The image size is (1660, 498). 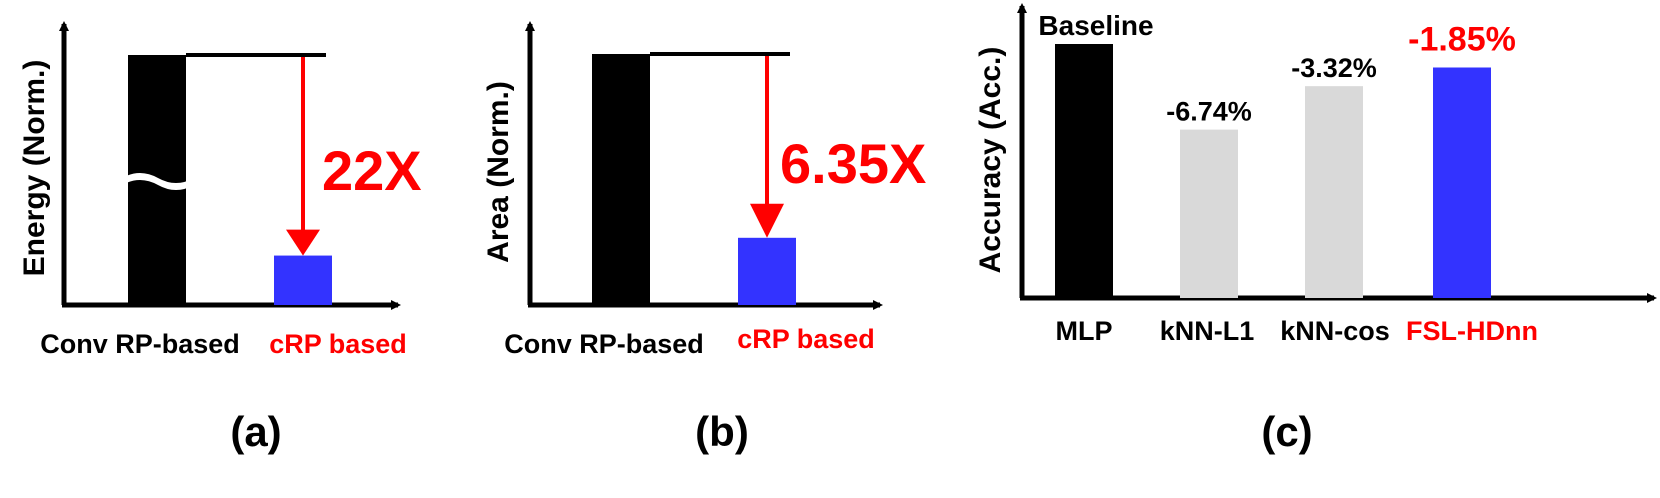 What do you see at coordinates (1334, 192) in the screenshot?
I see `bar-knn-cos` at bounding box center [1334, 192].